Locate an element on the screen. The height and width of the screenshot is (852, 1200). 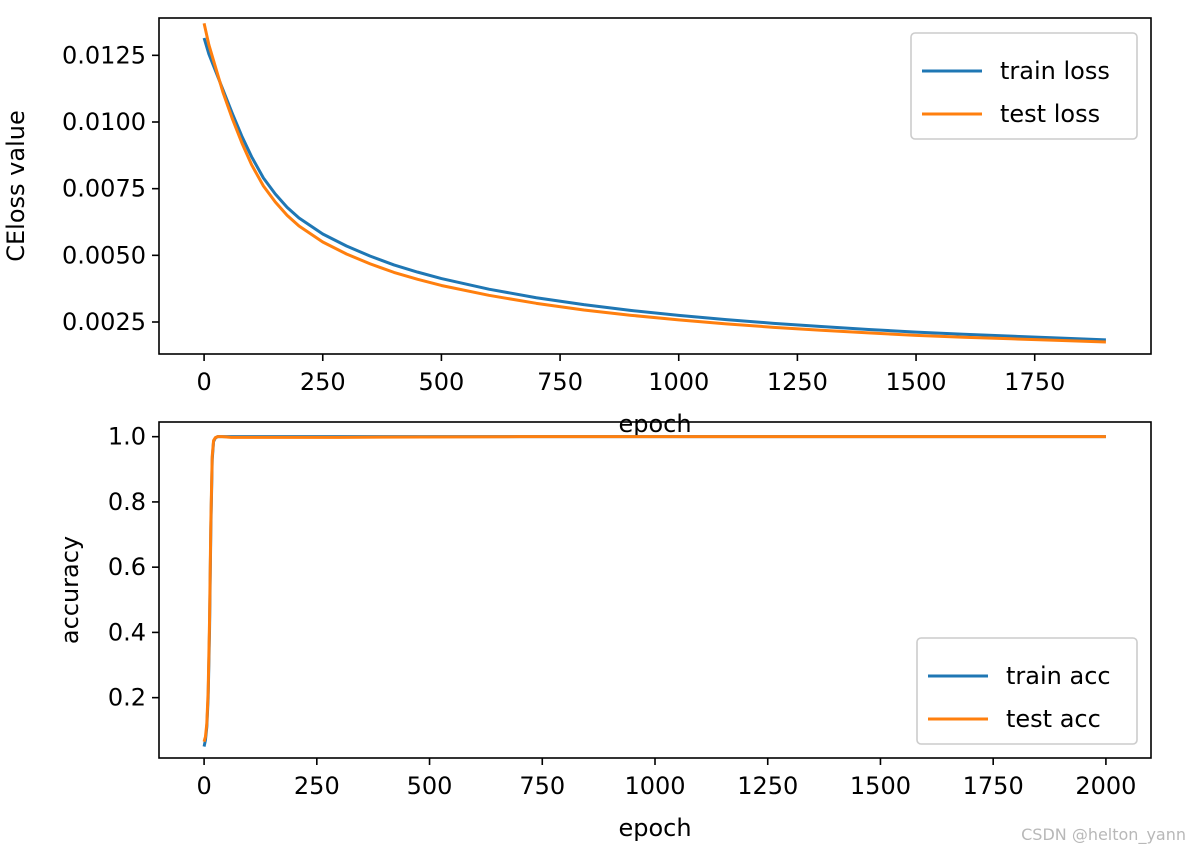
y-tick-label: 0.0100 is located at coordinates (104, 122).